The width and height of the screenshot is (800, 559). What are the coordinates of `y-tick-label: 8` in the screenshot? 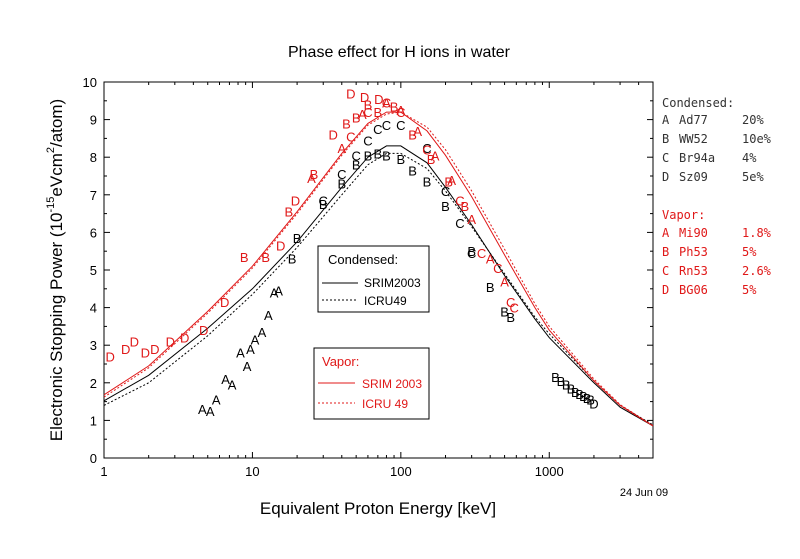 It's located at (93, 157).